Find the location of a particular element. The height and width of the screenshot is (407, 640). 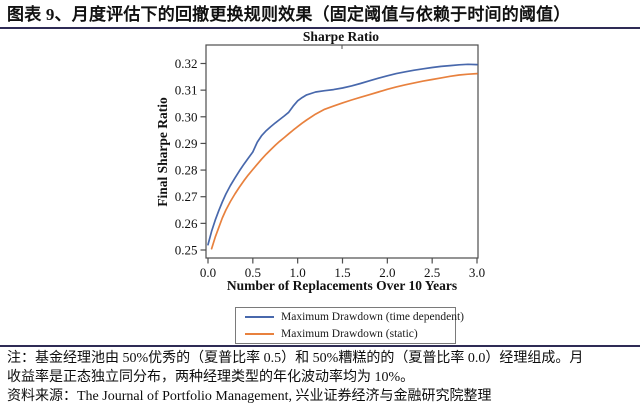

footnote-line-2: 收益率是正态独立同分布，两种经理类型的年化波动率均为 10%。 is located at coordinates (211, 377).